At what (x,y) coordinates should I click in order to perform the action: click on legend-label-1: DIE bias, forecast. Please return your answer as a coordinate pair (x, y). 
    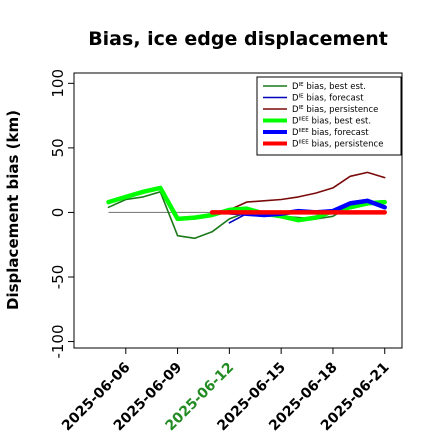
    Looking at the image, I should click on (328, 99).